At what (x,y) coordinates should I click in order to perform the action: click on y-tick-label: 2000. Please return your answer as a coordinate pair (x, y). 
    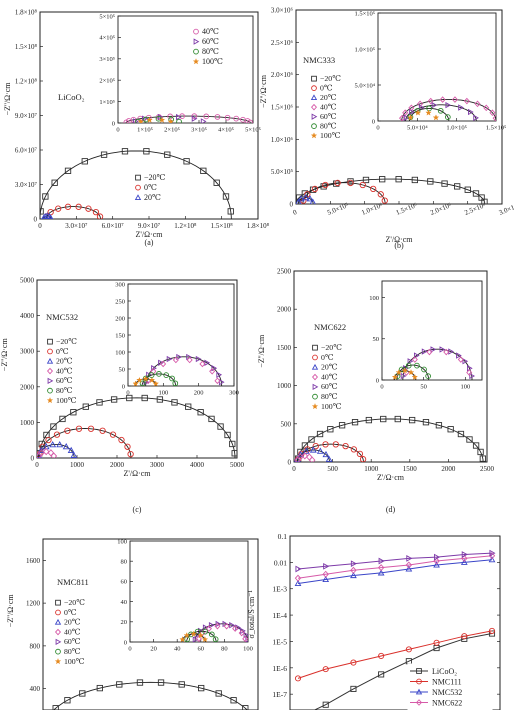
    Looking at the image, I should click on (27, 387).